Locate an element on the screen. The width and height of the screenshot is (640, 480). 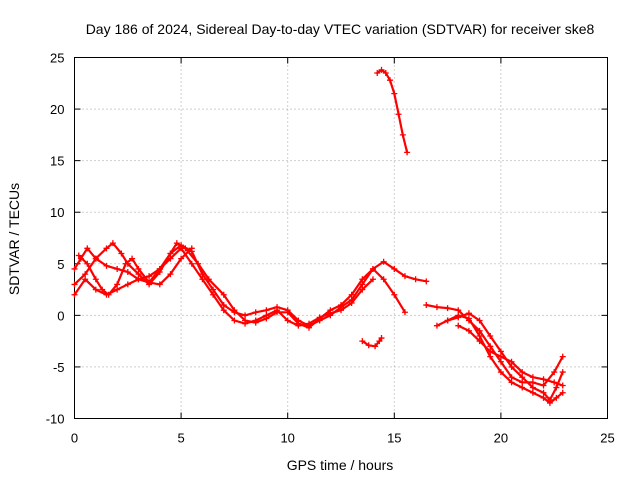
x-tick-label: 5 is located at coordinates (180, 438).